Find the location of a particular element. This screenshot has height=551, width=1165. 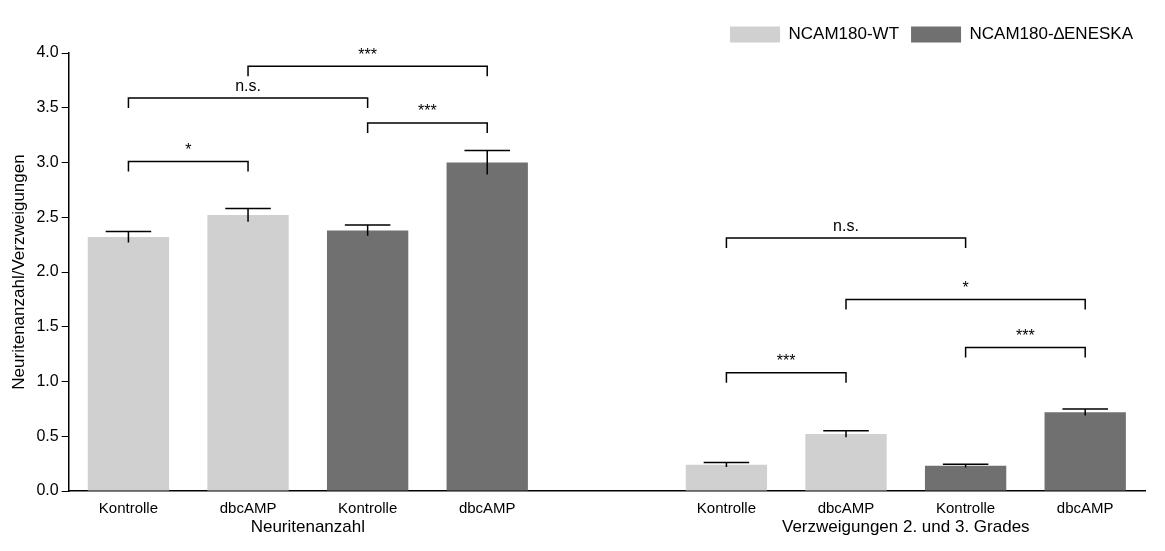

y-tick-label: 3.0 is located at coordinates (47, 161).